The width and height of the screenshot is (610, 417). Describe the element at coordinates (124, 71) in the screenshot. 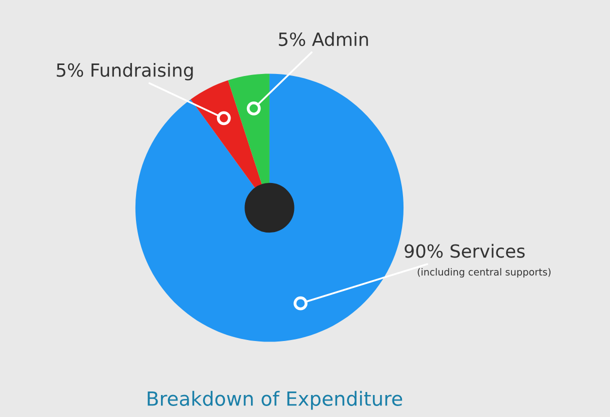

I see `slice-label: 5% Fundraising` at that location.